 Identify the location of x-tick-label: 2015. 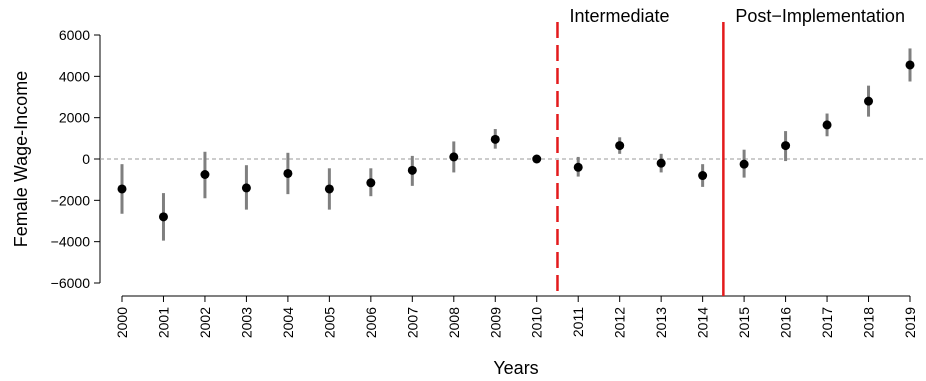
(744, 322).